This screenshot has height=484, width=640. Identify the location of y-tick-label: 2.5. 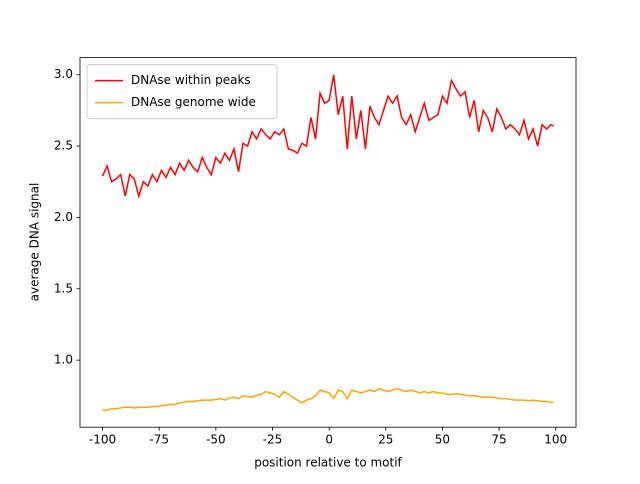
(63, 146).